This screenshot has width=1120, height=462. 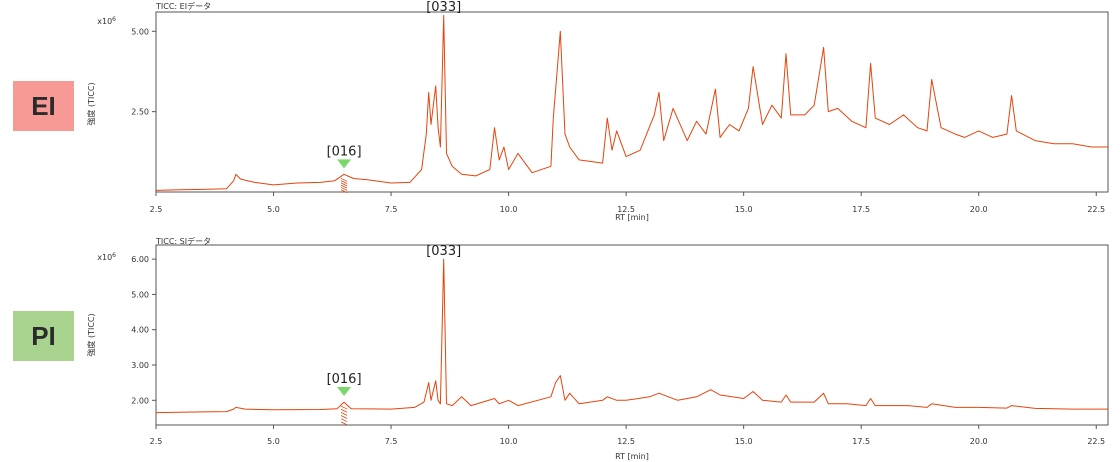 What do you see at coordinates (183, 6) in the screenshot?
I see `panel-title: TICC: EIデータ` at bounding box center [183, 6].